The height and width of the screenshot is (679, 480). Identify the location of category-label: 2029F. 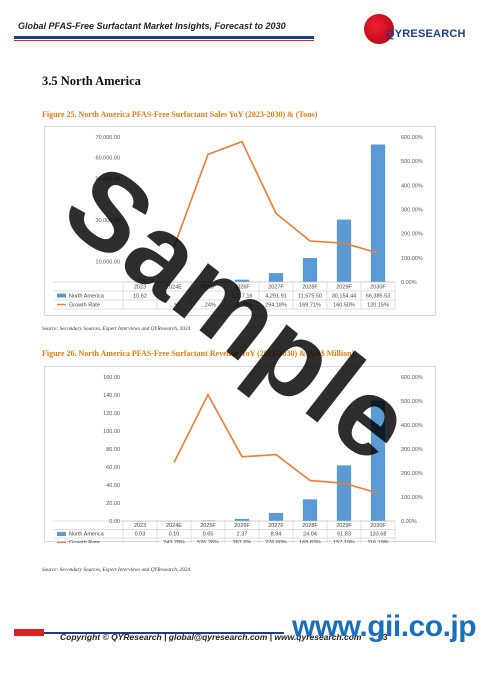
(344, 526).